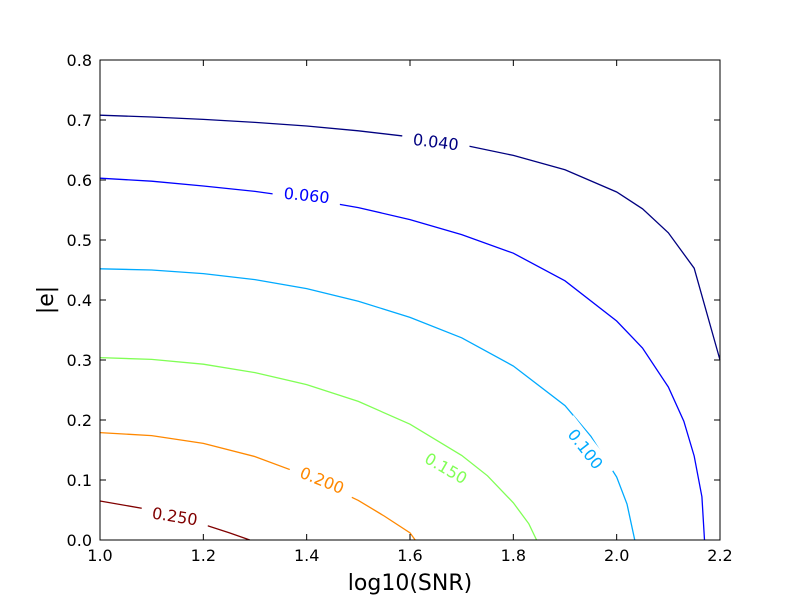  Describe the element at coordinates (46, 300) in the screenshot. I see `y-axis-label: |e|` at that location.